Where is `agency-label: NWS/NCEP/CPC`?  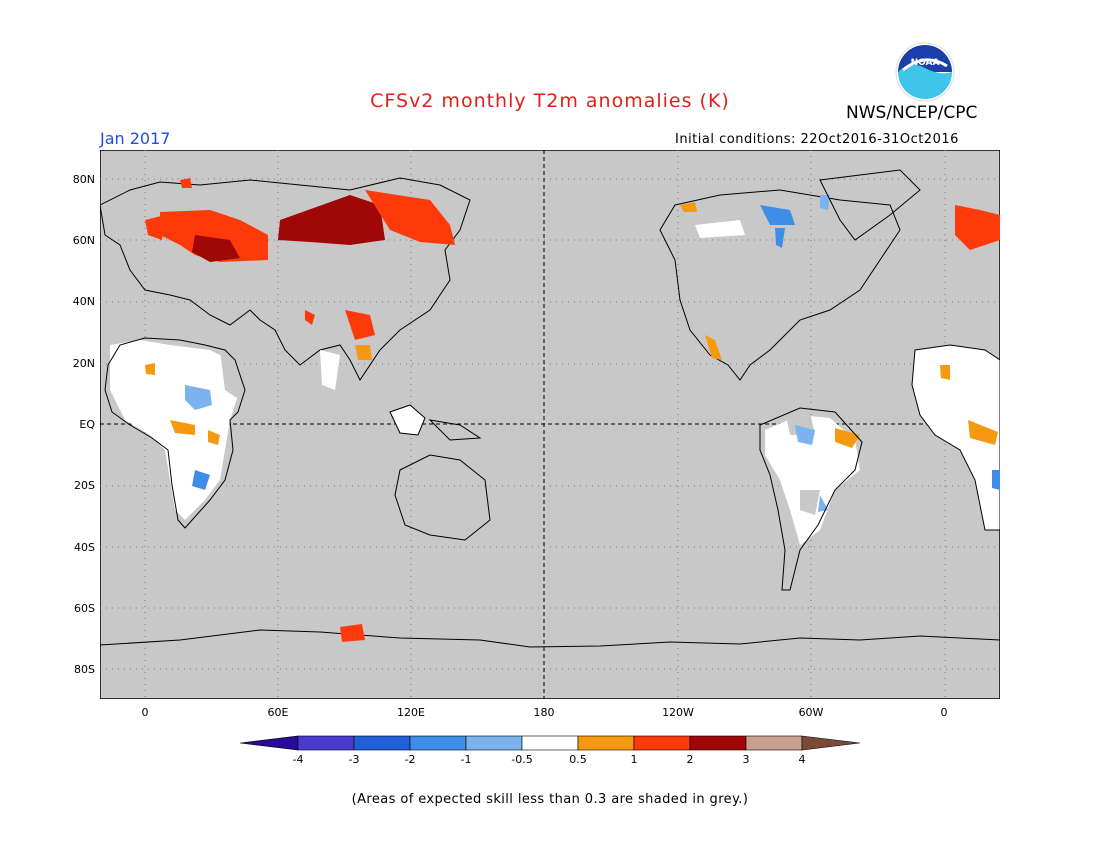 agency-label: NWS/NCEP/CPC is located at coordinates (912, 113).